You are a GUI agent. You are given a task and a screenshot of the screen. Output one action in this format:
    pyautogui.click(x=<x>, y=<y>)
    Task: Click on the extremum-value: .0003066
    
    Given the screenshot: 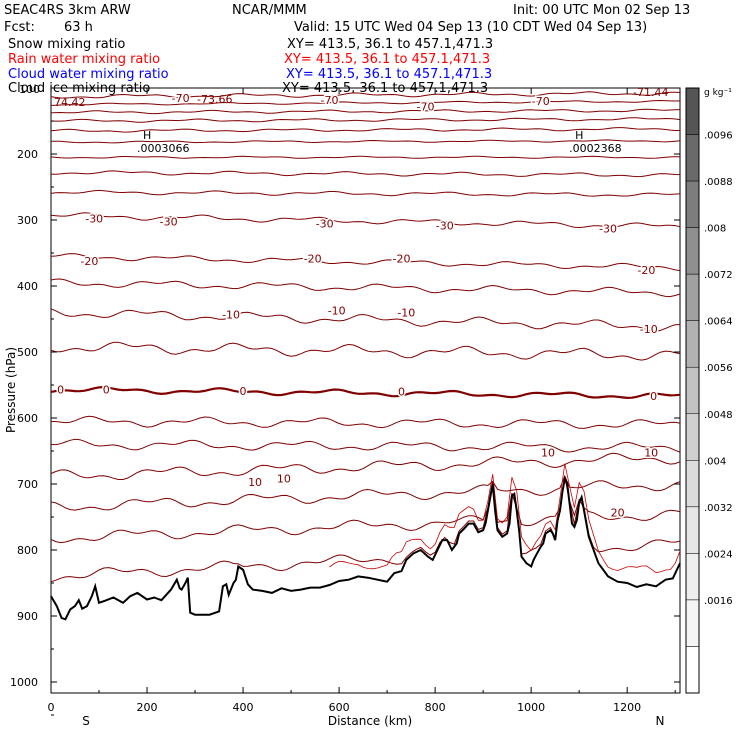 What is the action you would take?
    pyautogui.click(x=163, y=148)
    